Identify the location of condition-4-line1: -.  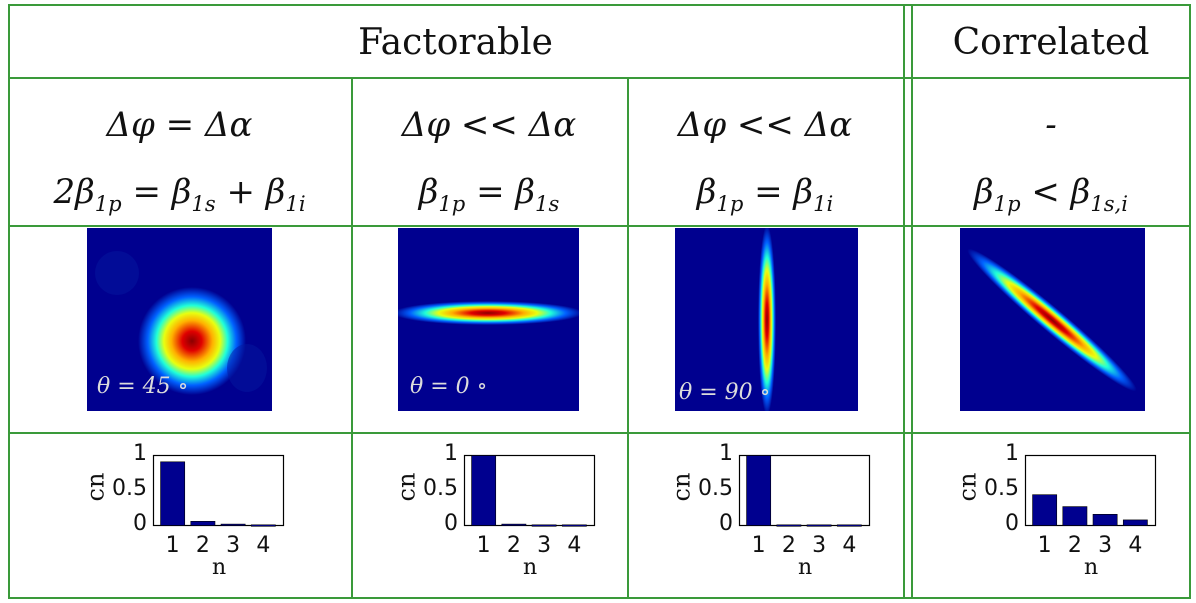
(1051, 125).